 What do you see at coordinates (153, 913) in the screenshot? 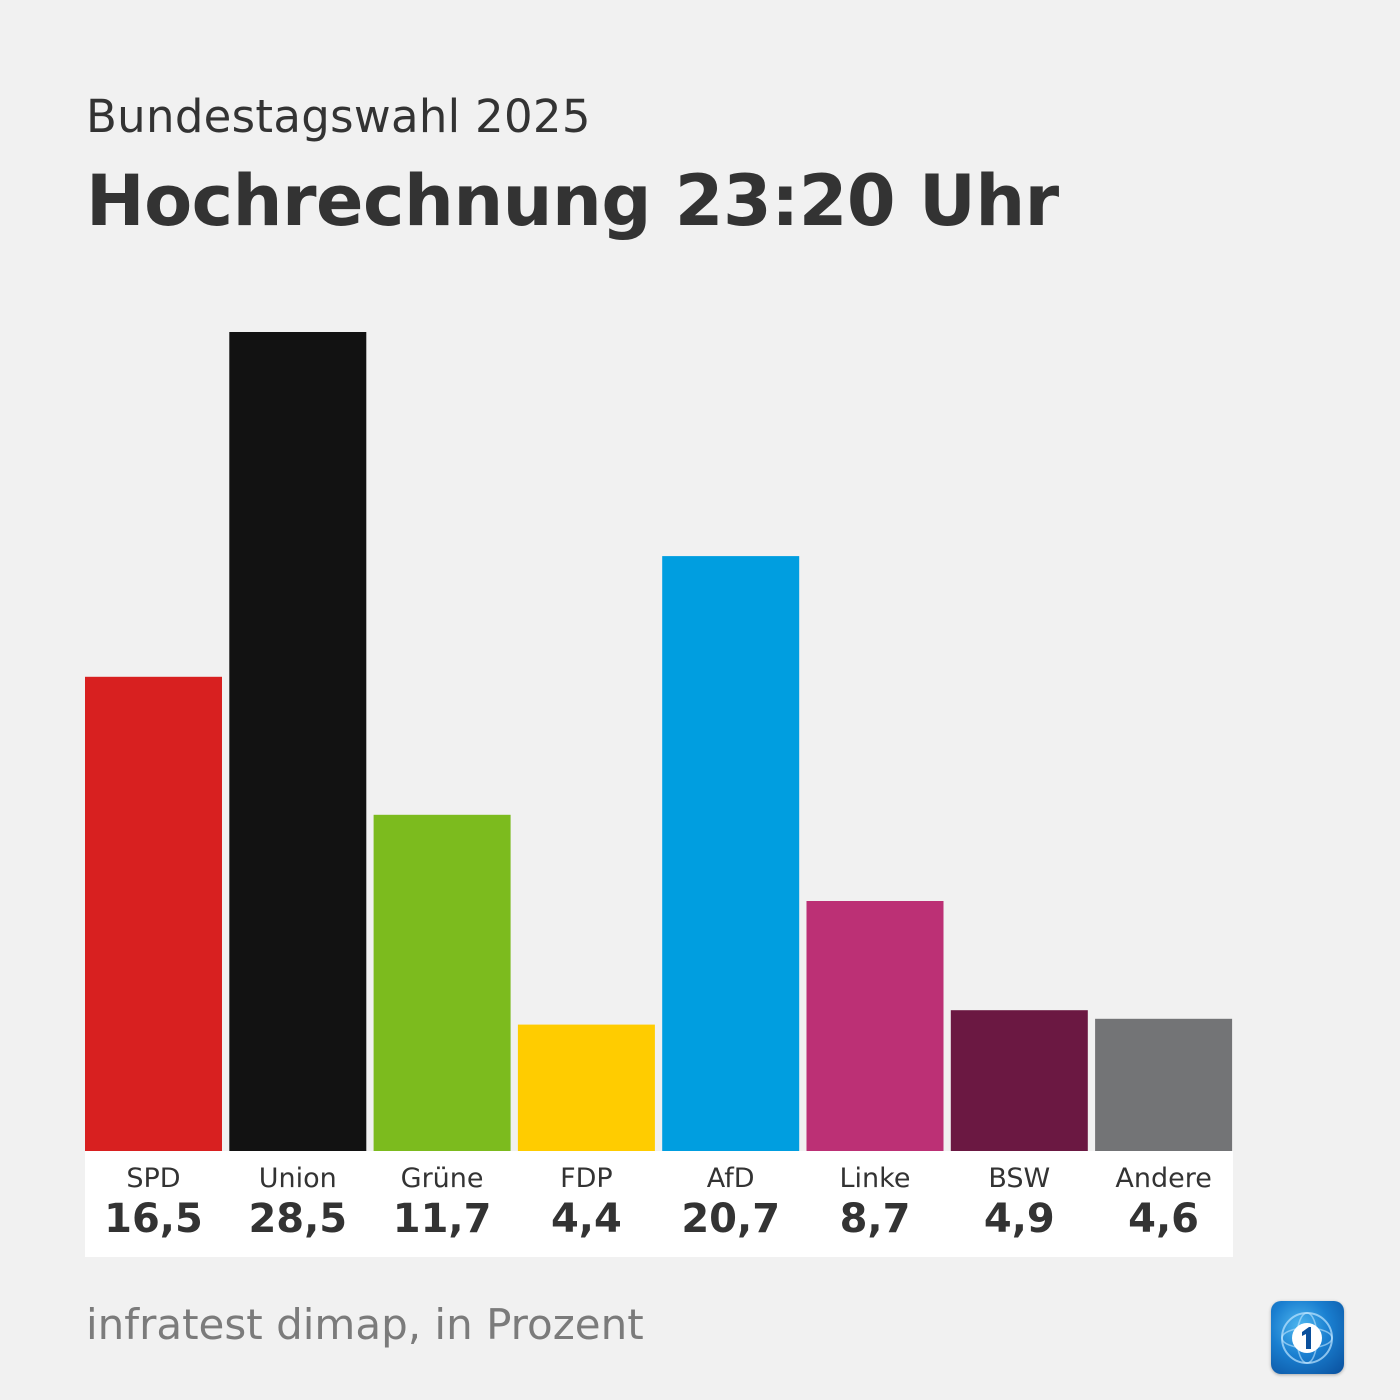
I see `bar-spd` at bounding box center [153, 913].